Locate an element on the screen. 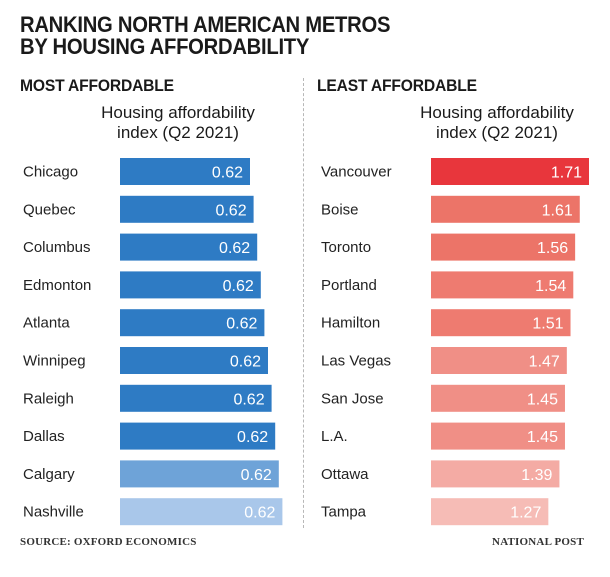  value-label: 1.61 is located at coordinates (557, 210).